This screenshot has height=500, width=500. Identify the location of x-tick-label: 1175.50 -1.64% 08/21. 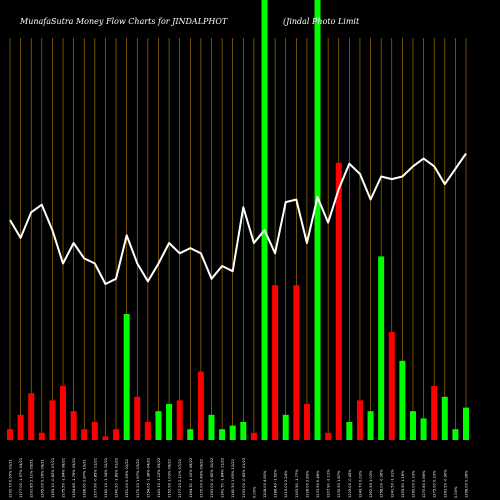
(64, 478).